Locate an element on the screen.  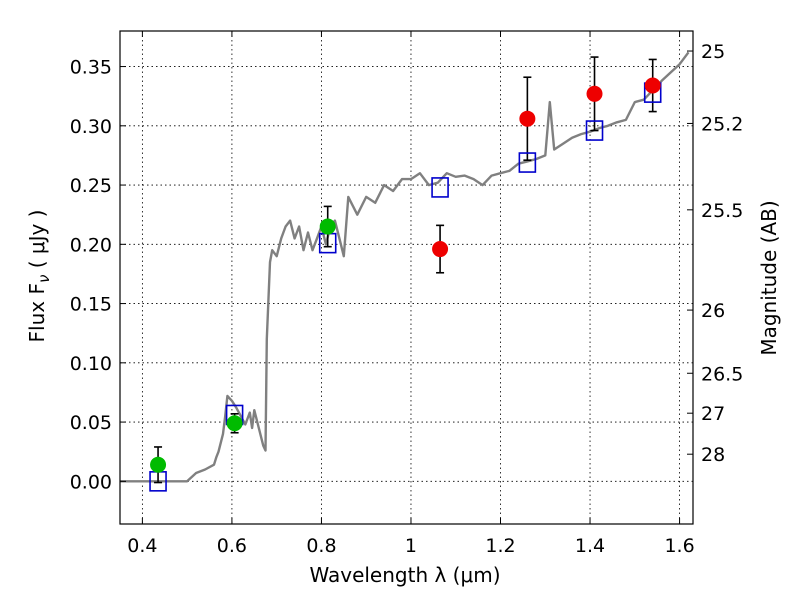
x-tick-label: 1.2 is located at coordinates (500, 546).